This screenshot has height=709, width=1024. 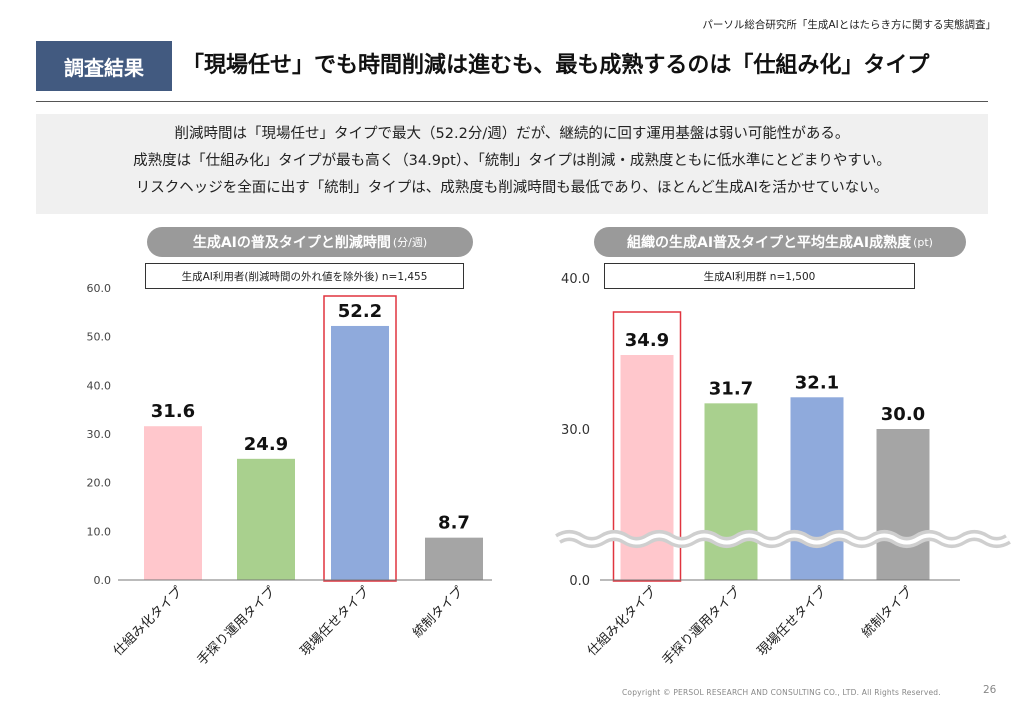 What do you see at coordinates (360, 311) in the screenshot?
I see `left-bar-value-label: 52.2` at bounding box center [360, 311].